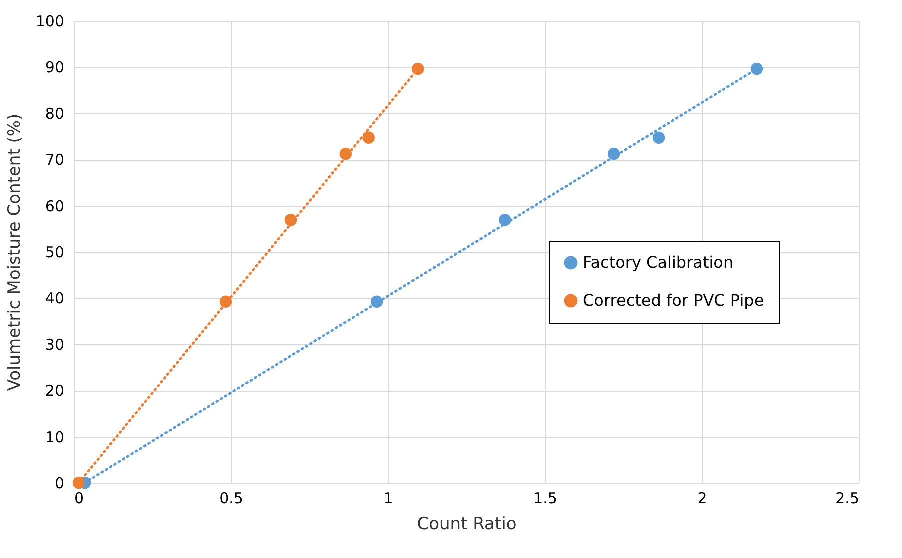  Describe the element at coordinates (79, 499) in the screenshot. I see `x-tick-label: 0` at that location.